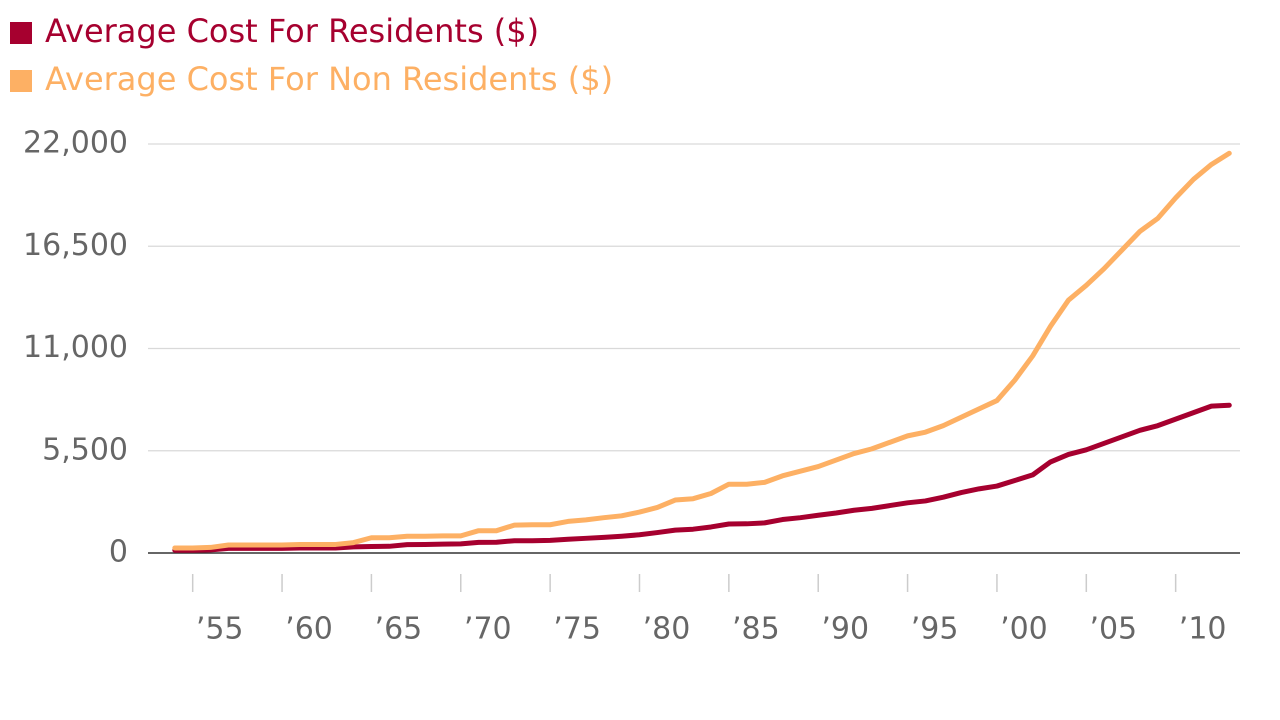  Describe the element at coordinates (75, 347) in the screenshot. I see `y-tick-label: 11,000` at that location.